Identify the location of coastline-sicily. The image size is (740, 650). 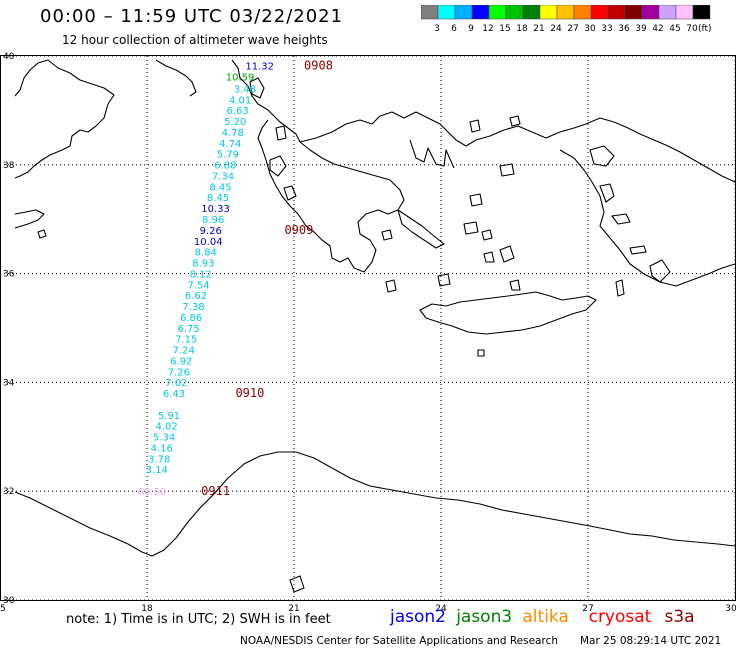
(29, 219).